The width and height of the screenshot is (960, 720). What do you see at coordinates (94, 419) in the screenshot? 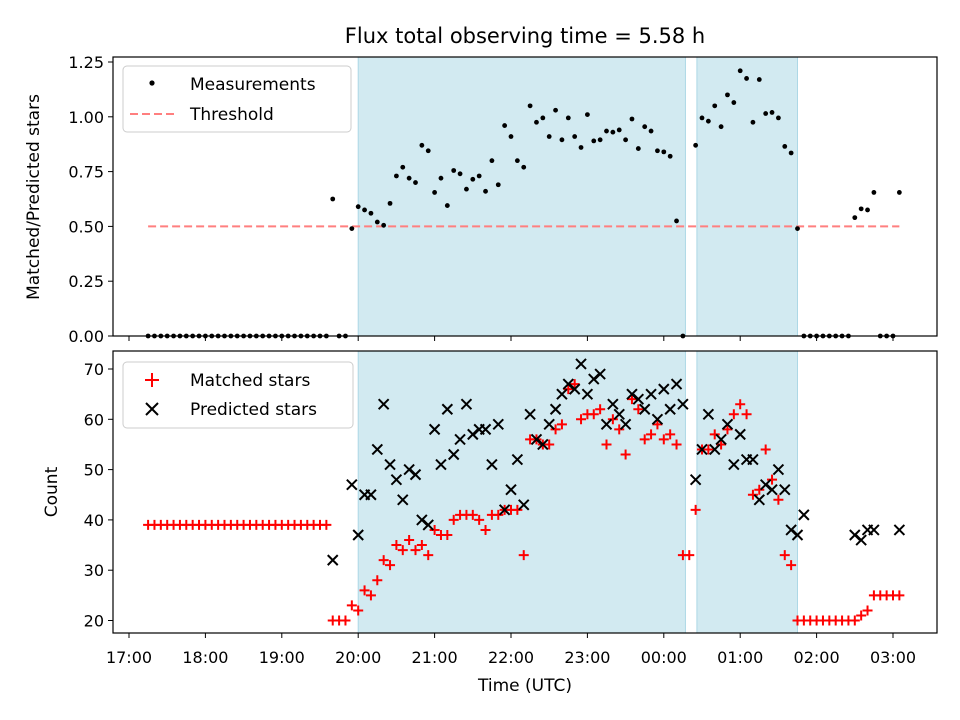
I see `counts-y-tick-label: 60` at bounding box center [94, 419].